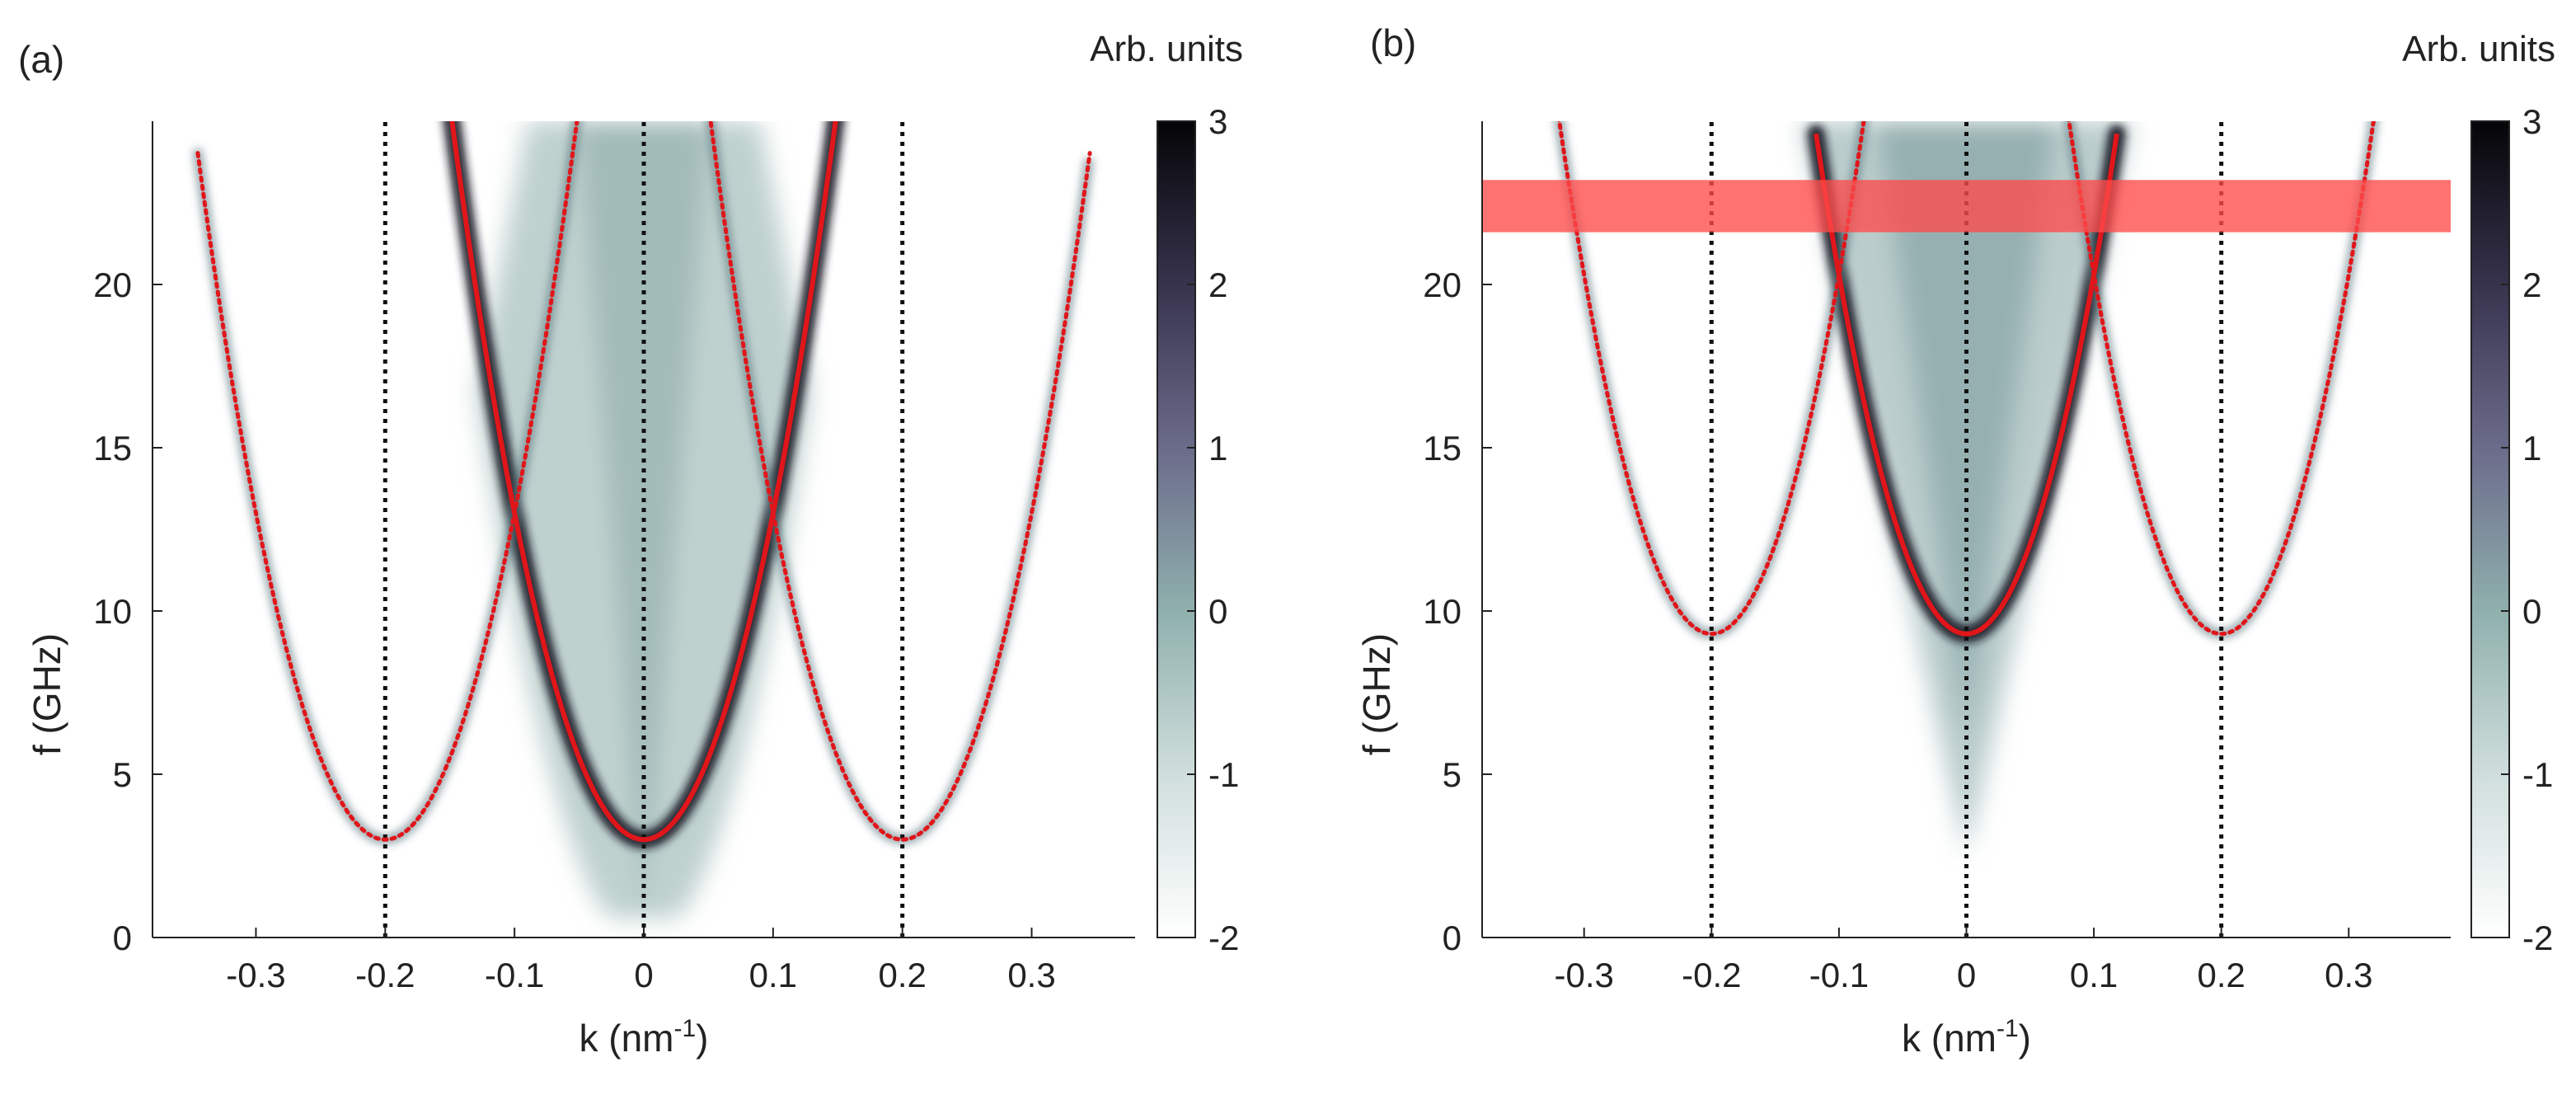 The image size is (2576, 1095). Describe the element at coordinates (1966, 385) in the screenshot. I see `dispersion-fundamental` at that location.